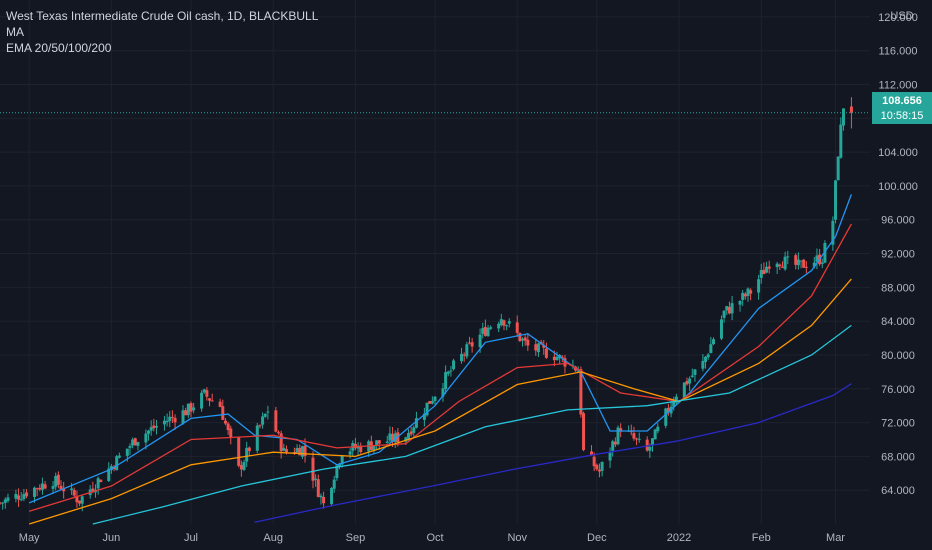 Image resolution: width=932 pixels, height=550 pixels. What do you see at coordinates (59, 48) in the screenshot?
I see `legend-ema: EMA 20/50/100/200` at bounding box center [59, 48].